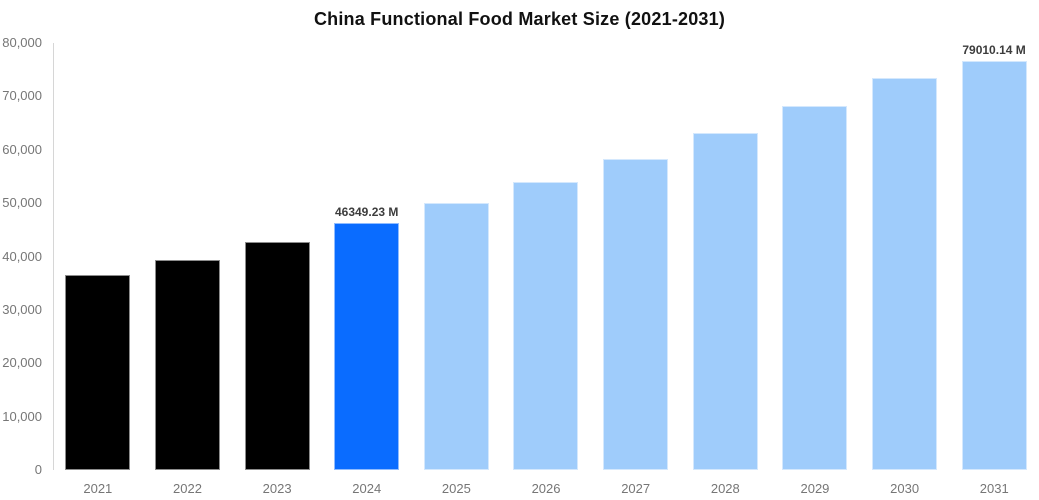 This screenshot has height=500, width=1039. Describe the element at coordinates (187, 488) in the screenshot. I see `x-tick-2022: 2022` at that location.